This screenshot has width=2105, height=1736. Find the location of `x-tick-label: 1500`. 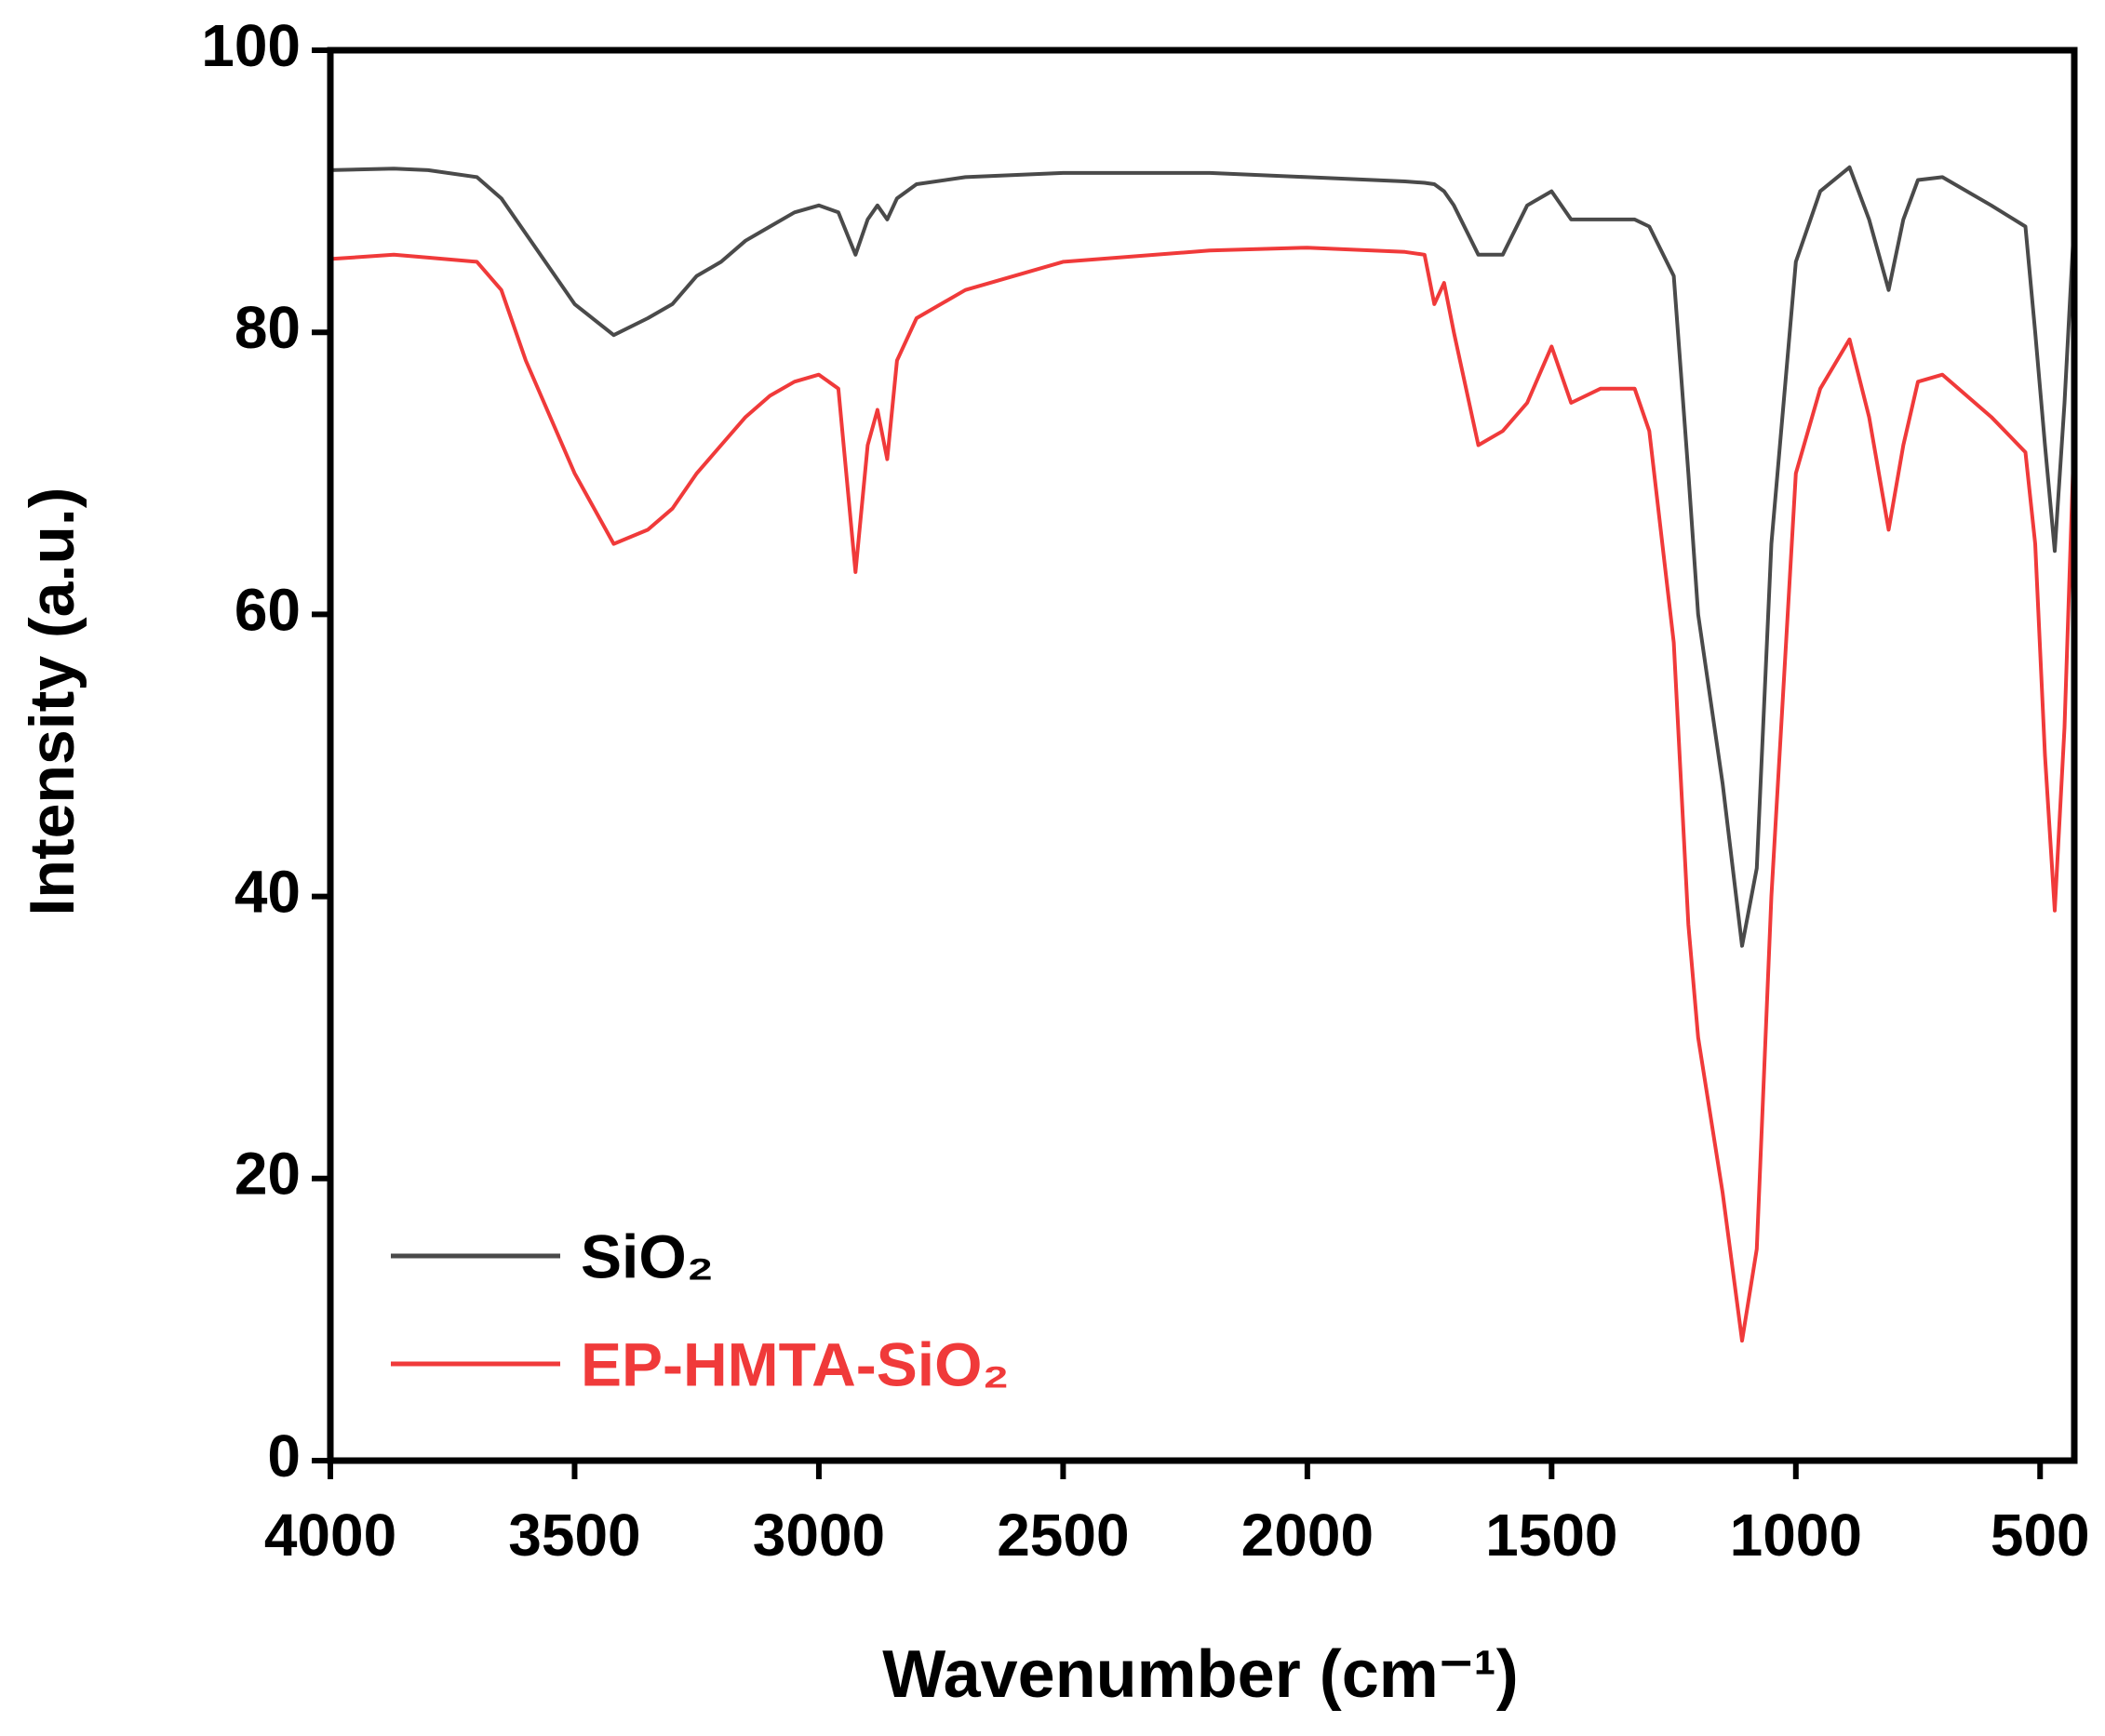

x-tick-label: 1500 is located at coordinates (1551, 1536).